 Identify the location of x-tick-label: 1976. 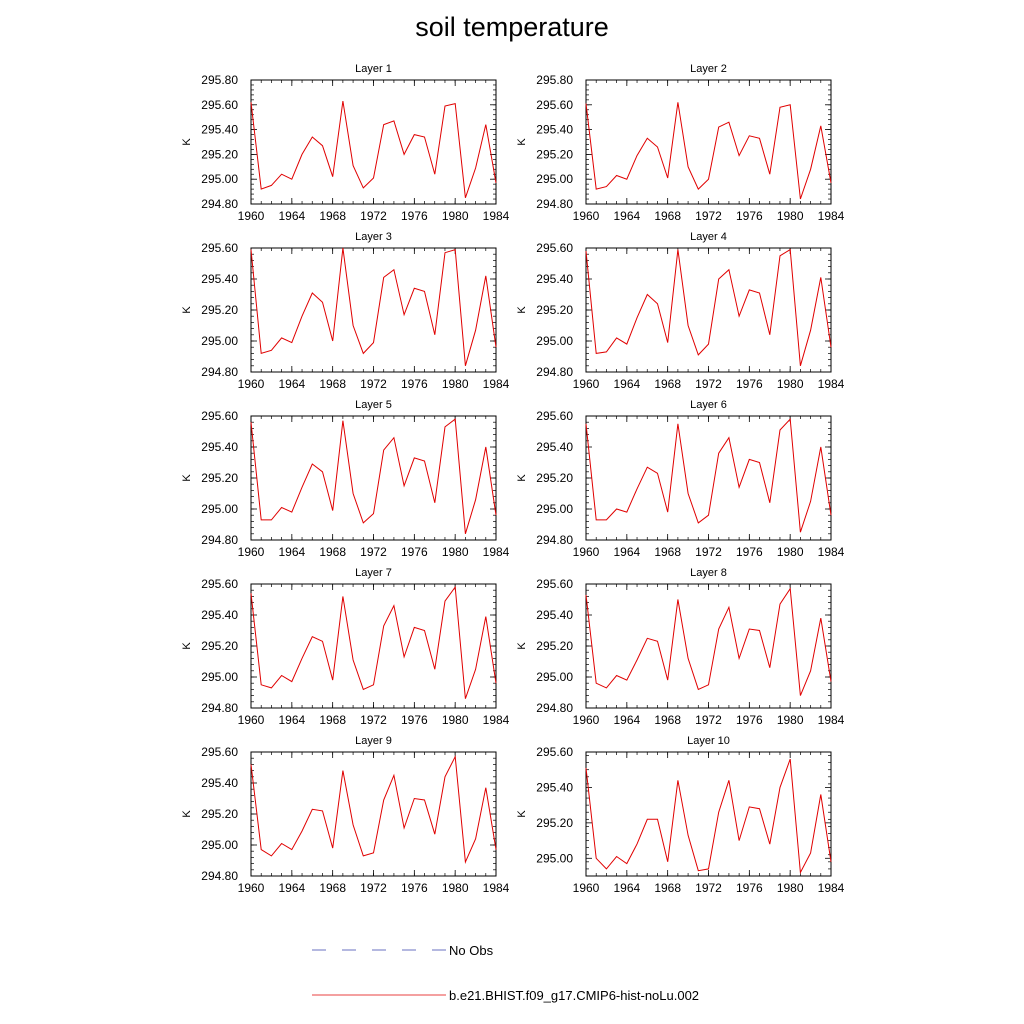
(414, 720).